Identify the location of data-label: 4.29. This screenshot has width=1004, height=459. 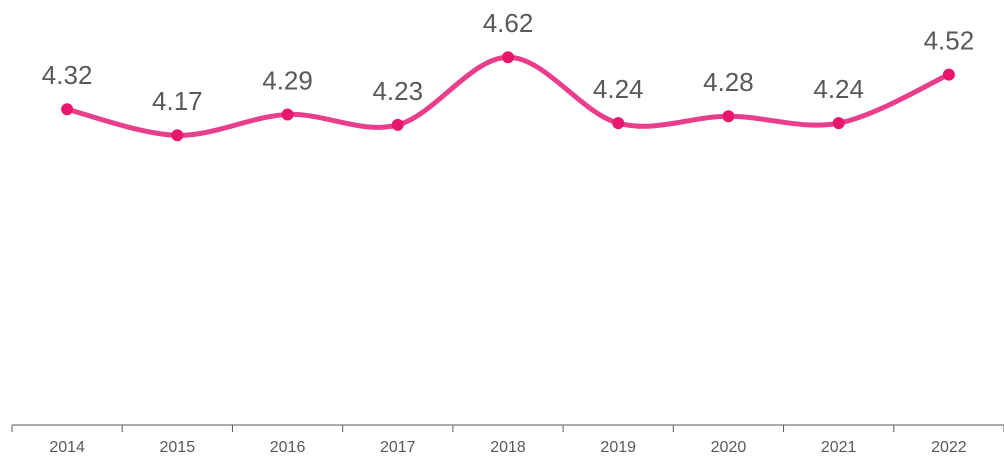
(287, 80).